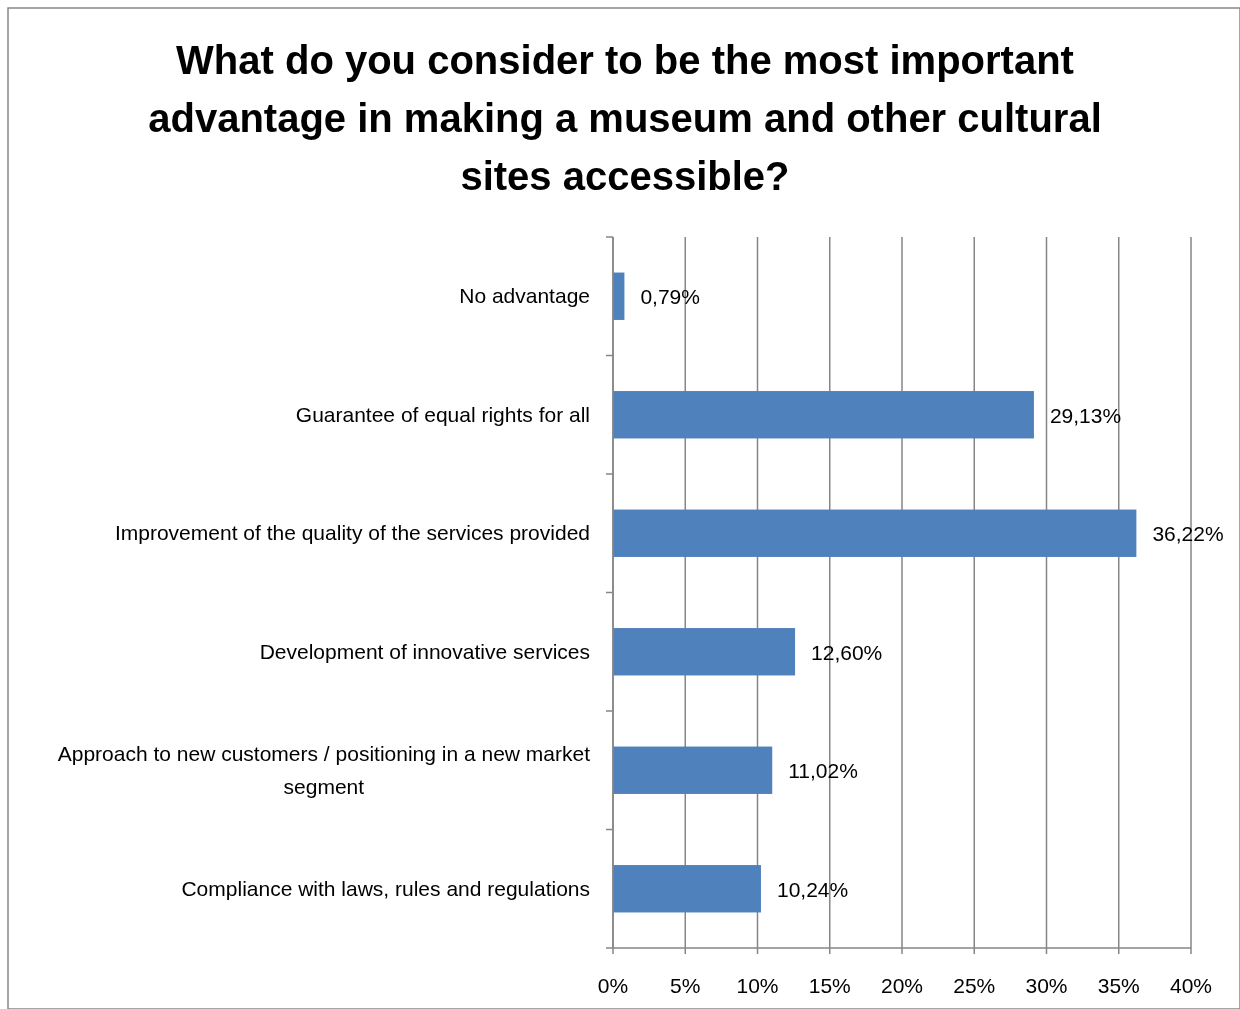  What do you see at coordinates (685, 985) in the screenshot?
I see `x-tick-label: 5%` at bounding box center [685, 985].